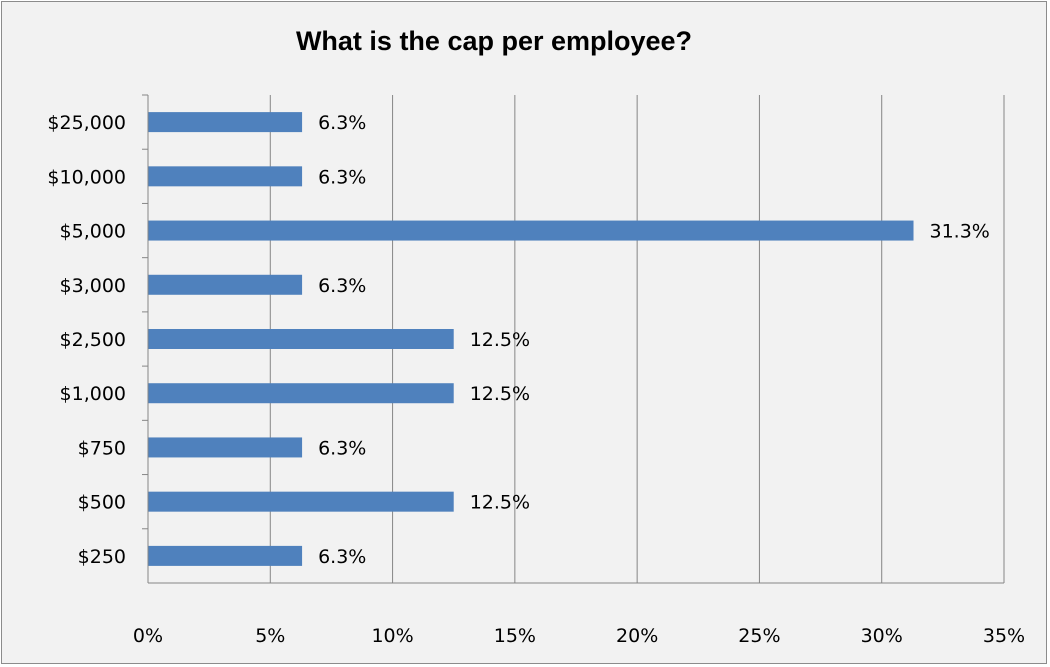  I want to click on y-category-label: $500, so click(102, 503).